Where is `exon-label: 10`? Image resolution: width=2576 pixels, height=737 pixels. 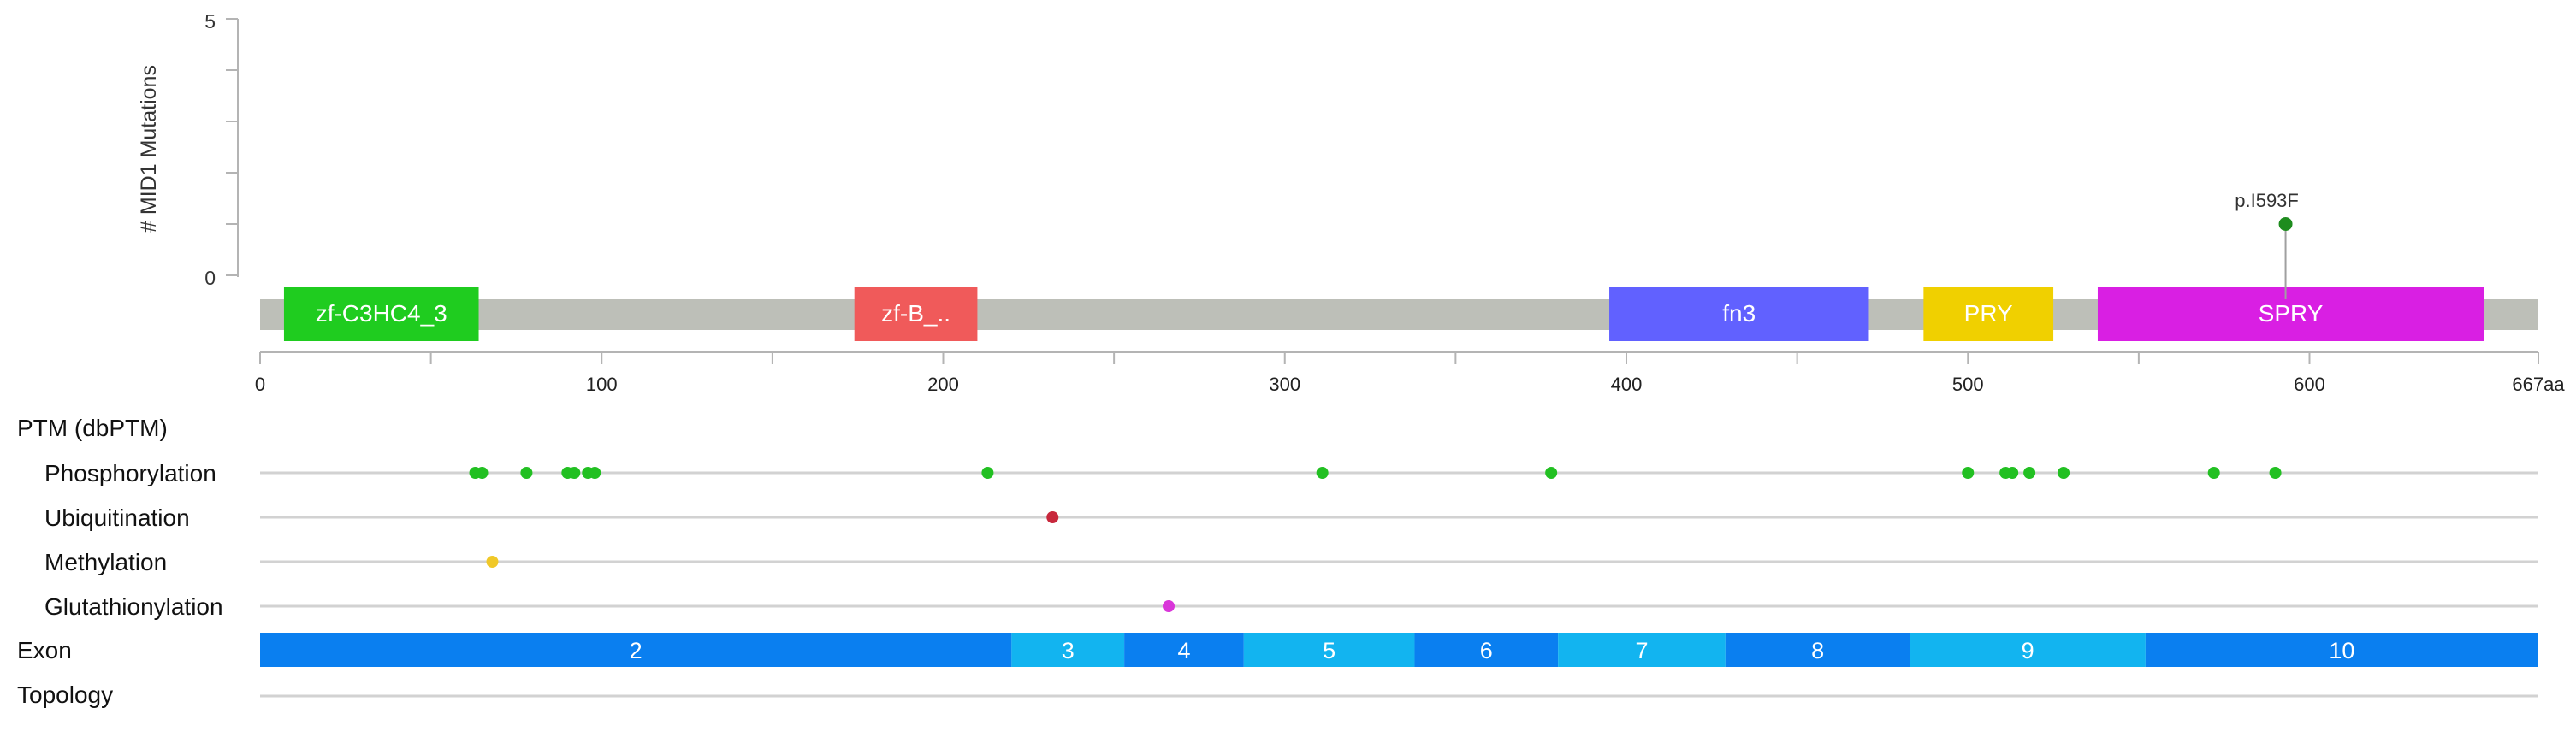
exon-label: 10 is located at coordinates (2341, 650).